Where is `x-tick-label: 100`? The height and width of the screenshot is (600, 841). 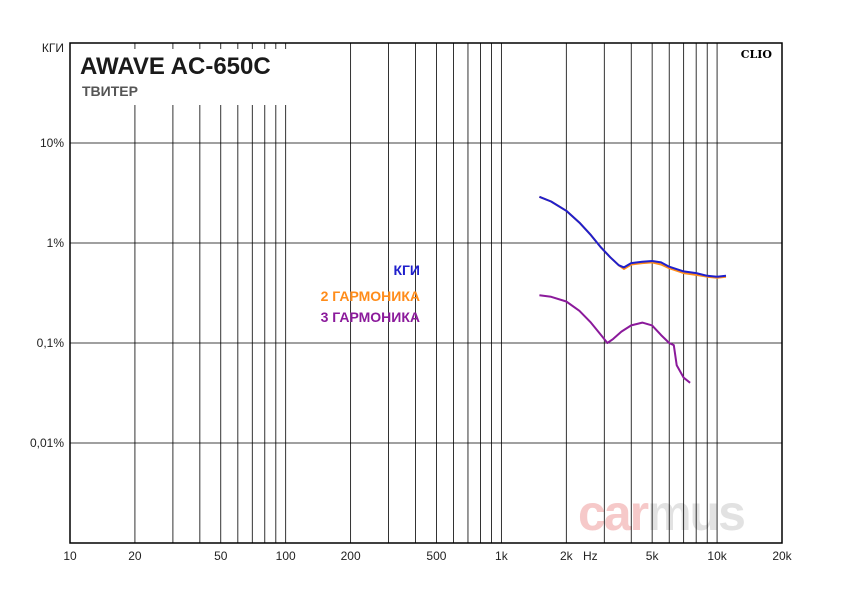 x-tick-label: 100 is located at coordinates (286, 556).